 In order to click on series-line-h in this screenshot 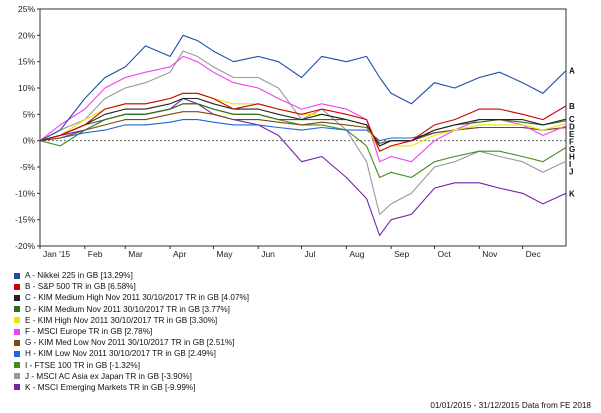, I will do `click(303, 130)`.